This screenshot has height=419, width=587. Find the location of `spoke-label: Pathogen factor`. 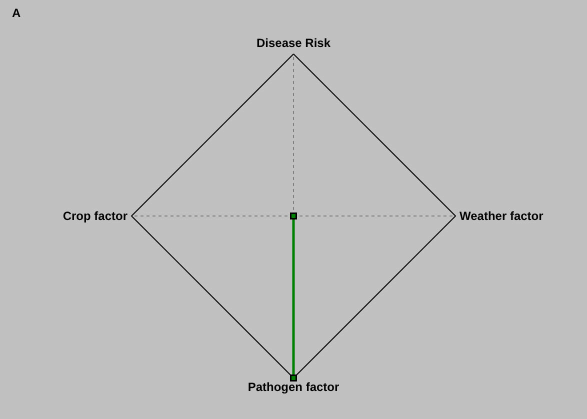

spoke-label: Pathogen factor is located at coordinates (294, 387).